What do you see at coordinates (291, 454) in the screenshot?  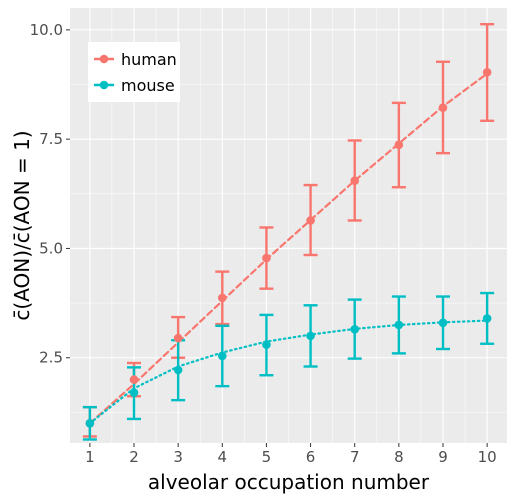 I see `x-axis-ticks: 1 2 3 4 5 6 7 8 9 10` at bounding box center [291, 454].